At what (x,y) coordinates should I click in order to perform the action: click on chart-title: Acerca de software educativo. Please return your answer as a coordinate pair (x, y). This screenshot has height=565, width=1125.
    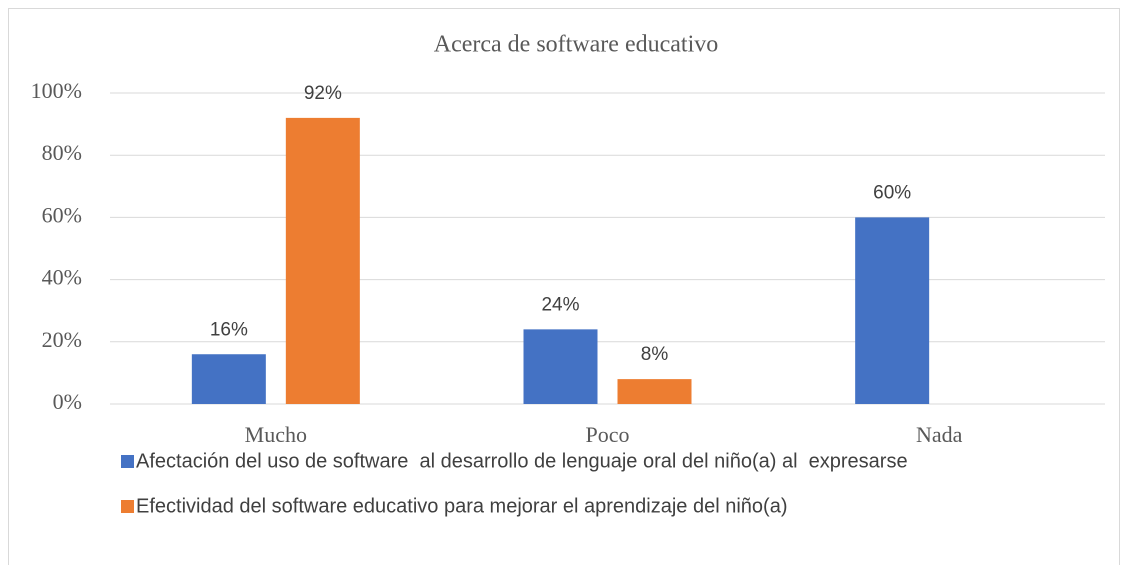
    Looking at the image, I should click on (576, 45).